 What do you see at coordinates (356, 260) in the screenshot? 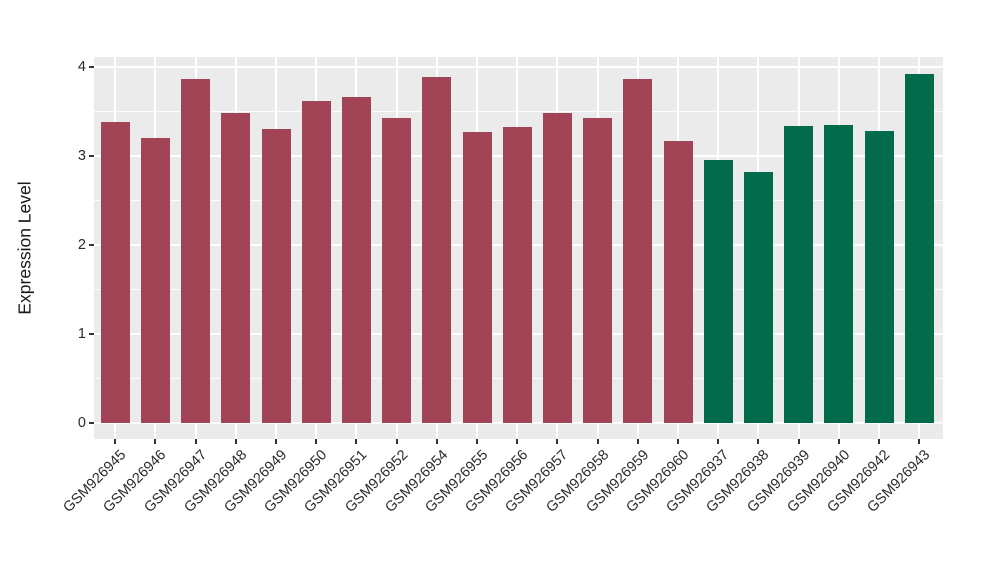
I see `bar-GSM926951` at bounding box center [356, 260].